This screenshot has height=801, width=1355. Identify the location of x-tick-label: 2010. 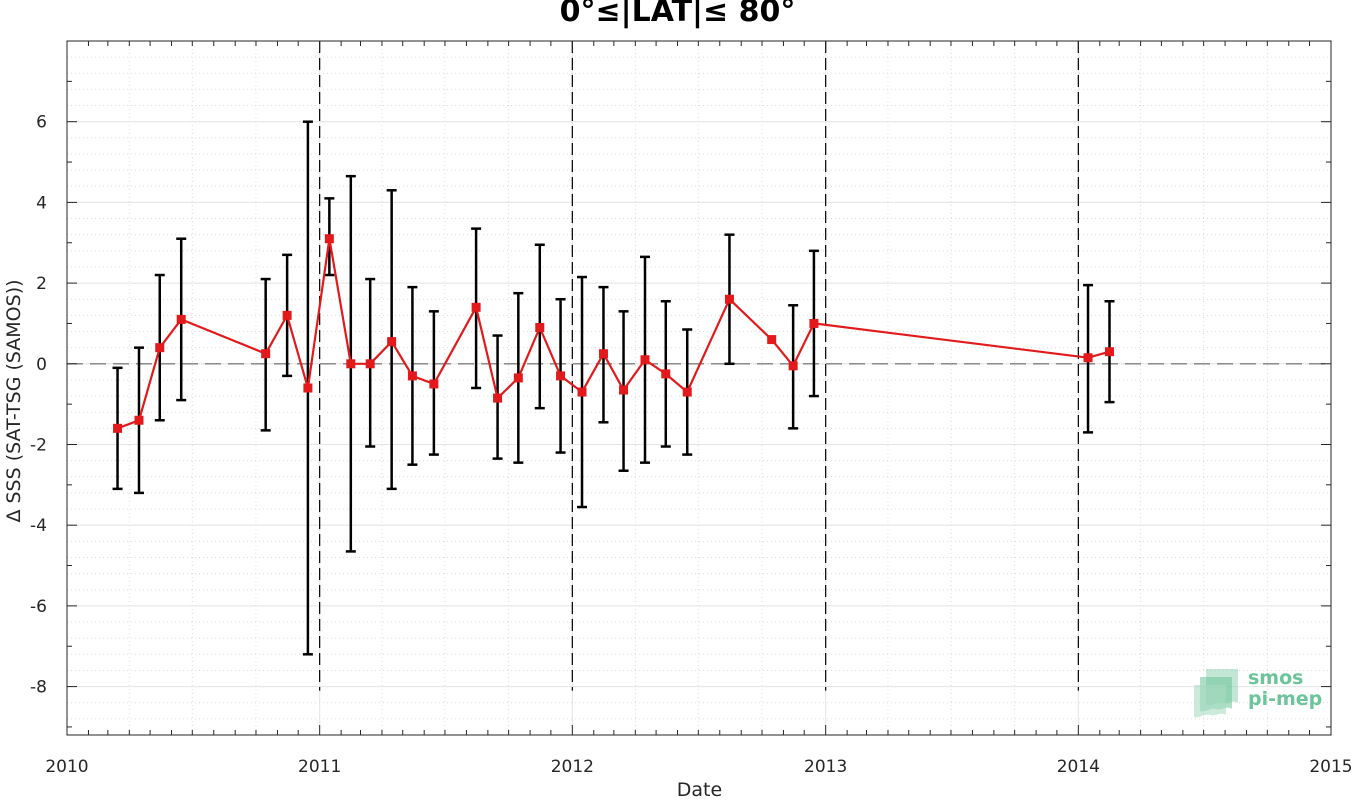
(66, 767).